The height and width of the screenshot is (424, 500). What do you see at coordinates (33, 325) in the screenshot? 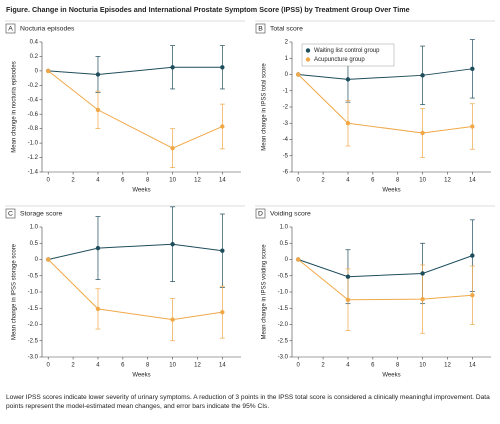
I see `y-tick-label: -2.0` at bounding box center [33, 325].